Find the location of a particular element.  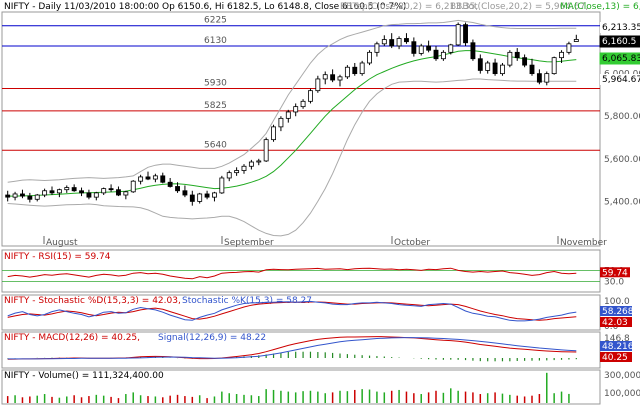

rsi-label: NIFTY - RSI(15) = 59.74 is located at coordinates (57, 257).